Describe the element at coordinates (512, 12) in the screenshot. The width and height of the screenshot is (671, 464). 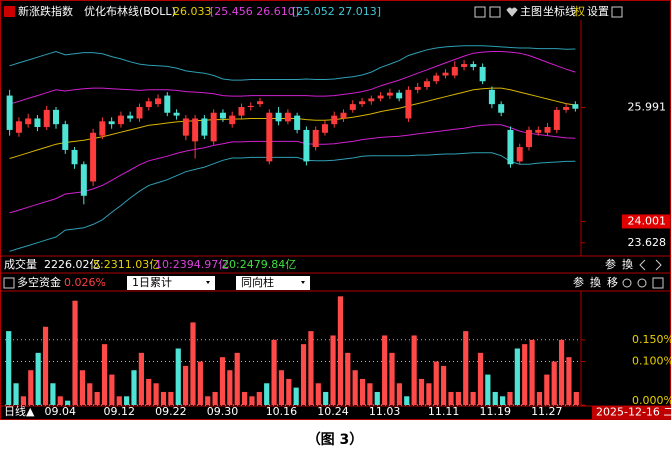
I see `favorite` at that location.